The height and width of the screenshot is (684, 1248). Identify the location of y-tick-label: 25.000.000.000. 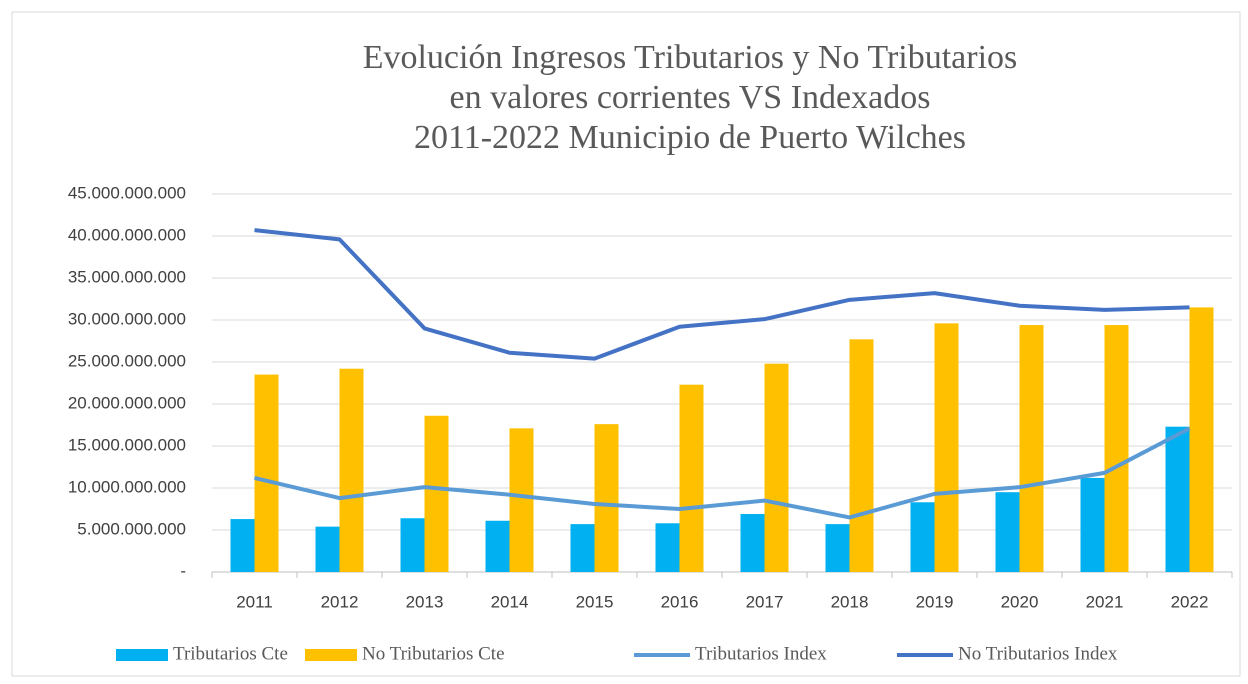
(127, 360).